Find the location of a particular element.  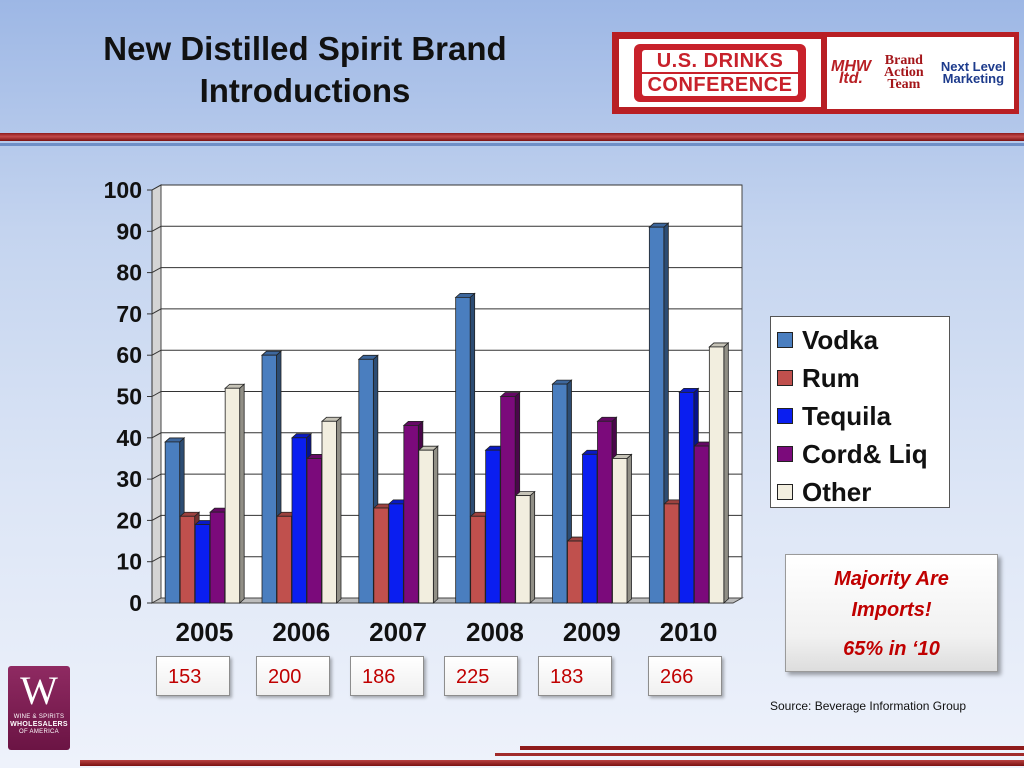

callout-line-1: Majority Are is located at coordinates (891, 579).